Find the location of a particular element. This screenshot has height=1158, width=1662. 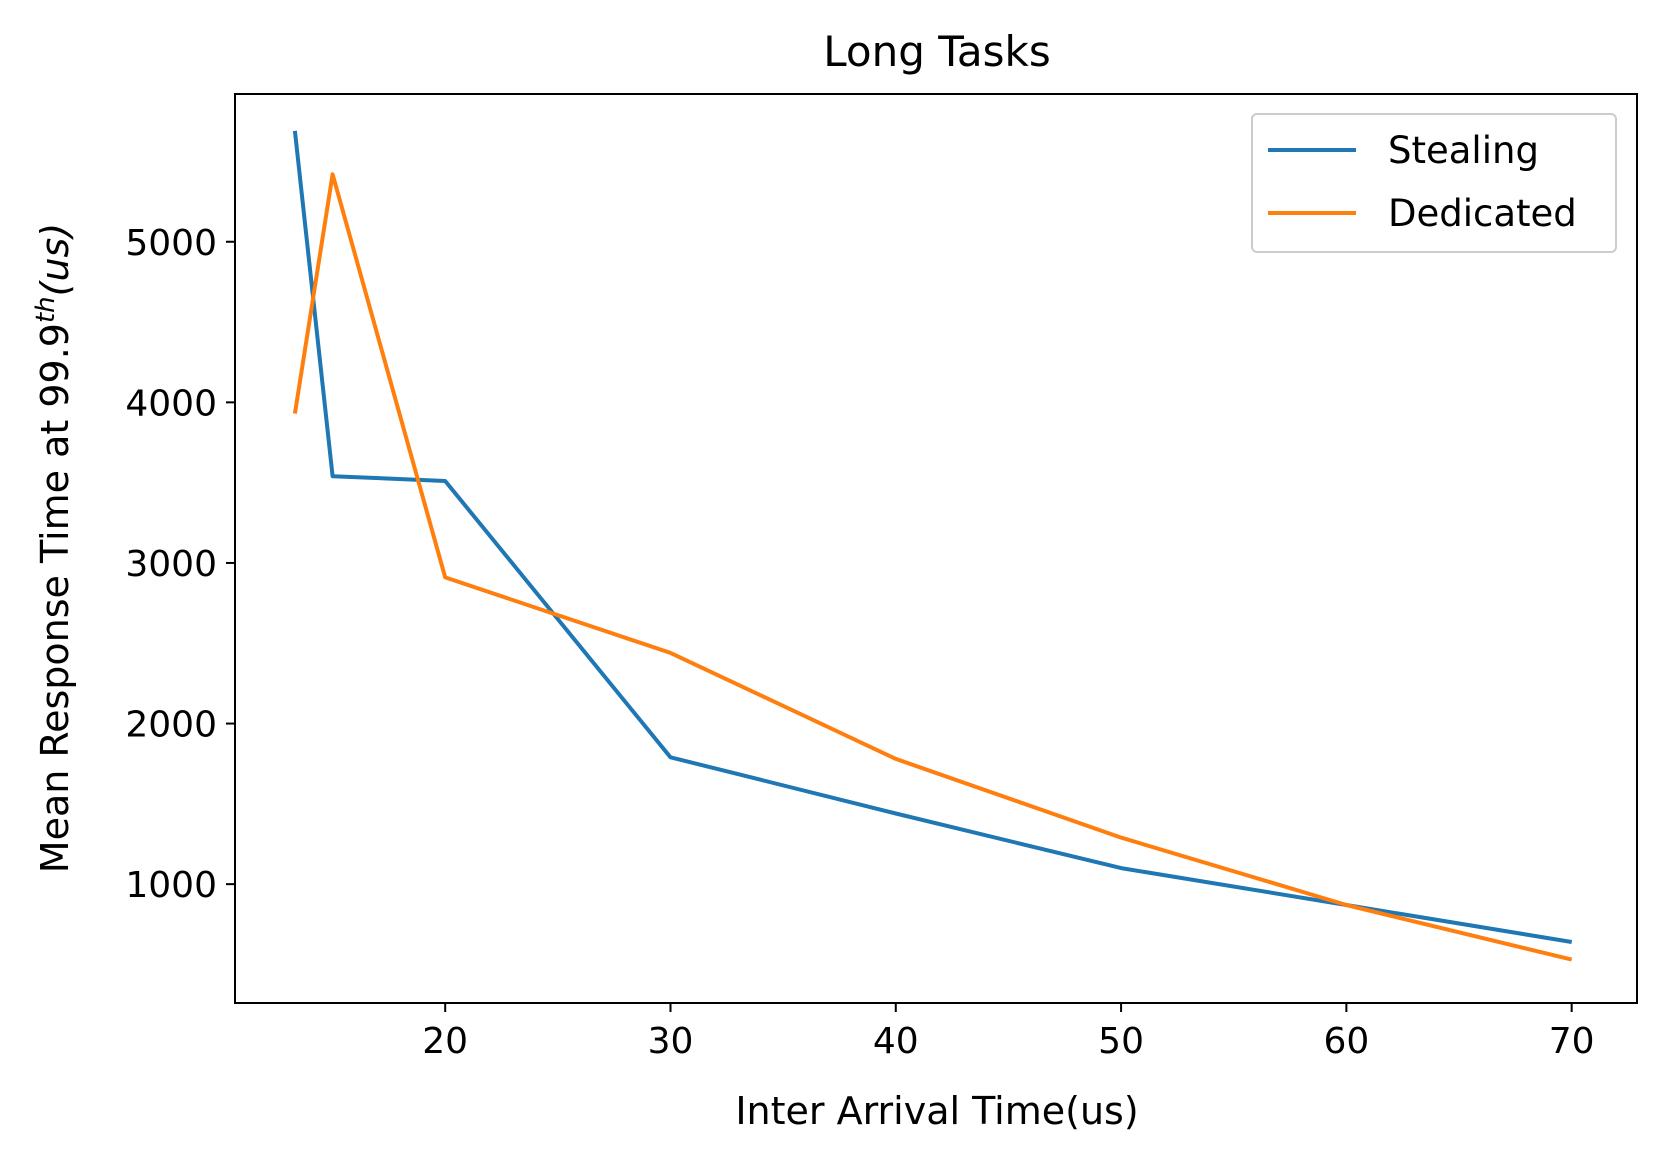

chart-title: Long Tasks is located at coordinates (937, 51).